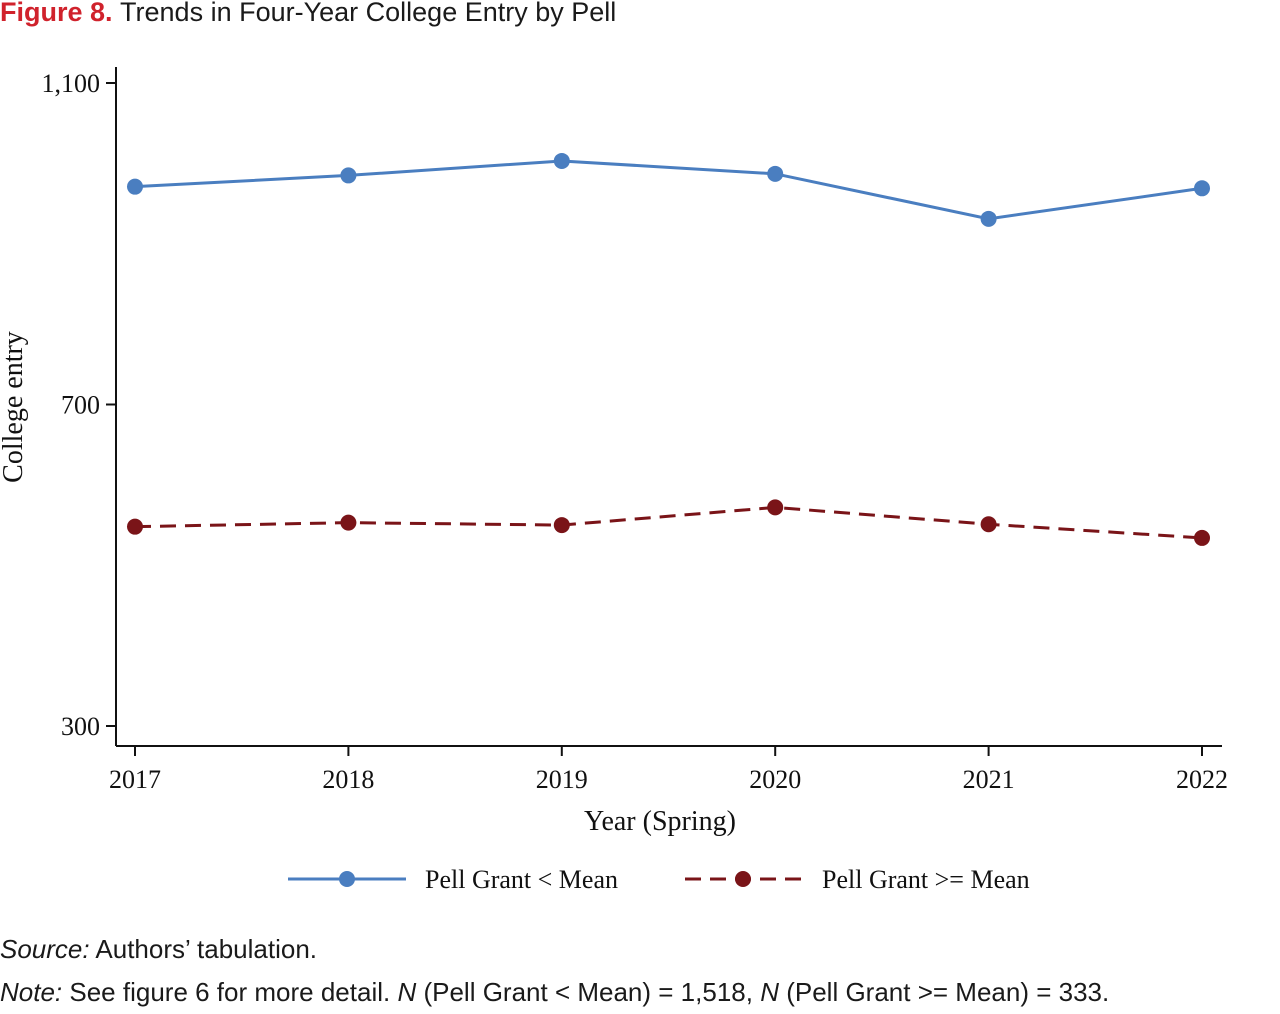  Describe the element at coordinates (71, 83) in the screenshot. I see `y-tick-label: 1,100` at that location.